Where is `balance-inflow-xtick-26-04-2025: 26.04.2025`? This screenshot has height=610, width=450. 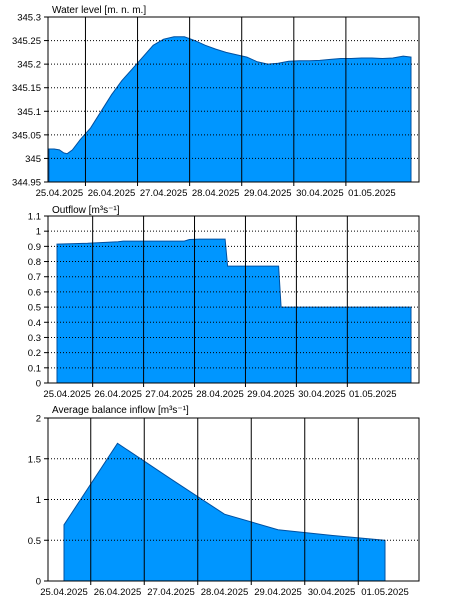 balance-inflow-xtick-26-04-2025: 26.04.2025 is located at coordinates (118, 592).